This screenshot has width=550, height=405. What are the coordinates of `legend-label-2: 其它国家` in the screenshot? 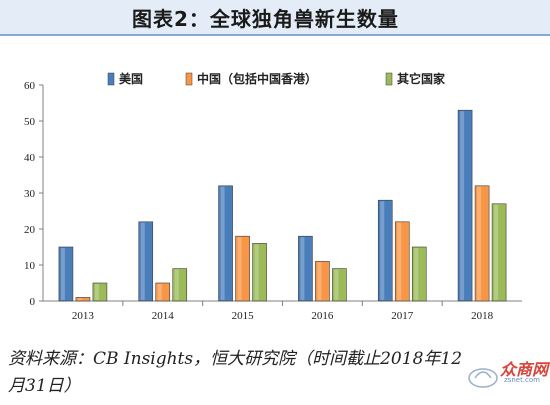 It's located at (421, 78).